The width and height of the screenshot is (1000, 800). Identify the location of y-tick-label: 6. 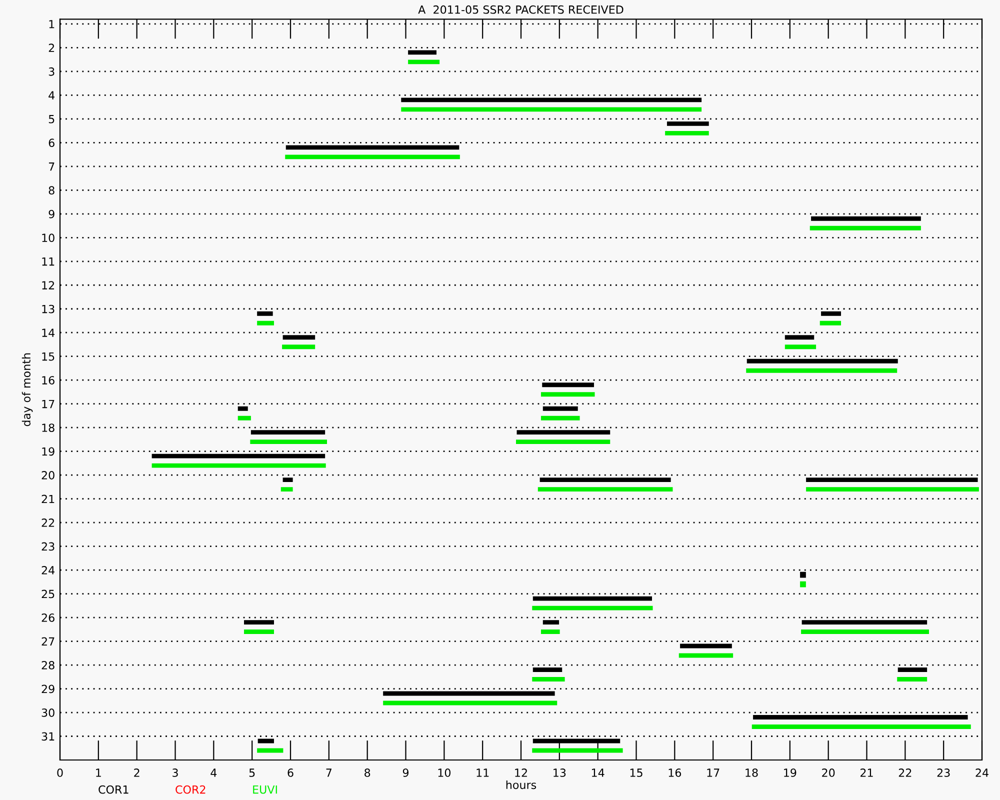
(51, 143).